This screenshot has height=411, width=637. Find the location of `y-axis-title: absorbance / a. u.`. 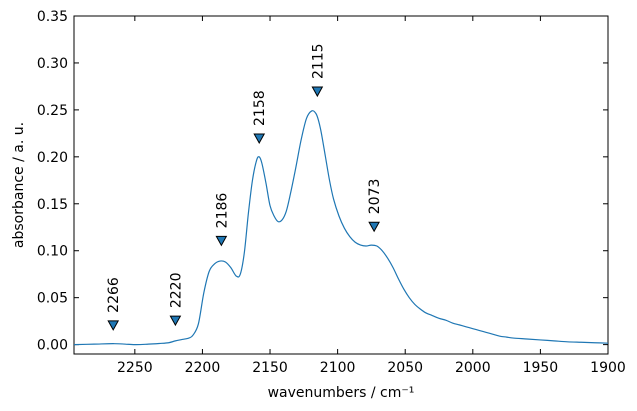

y-axis-title: absorbance / a. u. is located at coordinates (19, 185).